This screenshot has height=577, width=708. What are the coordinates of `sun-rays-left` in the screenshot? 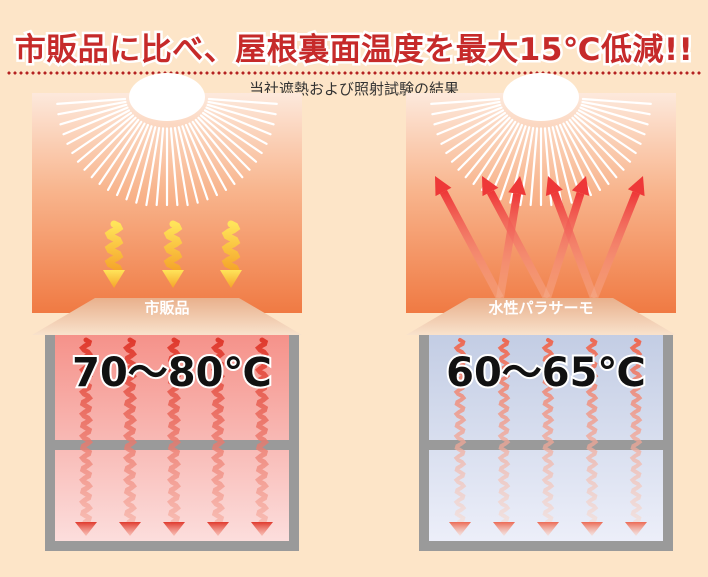 It's located at (167, 152).